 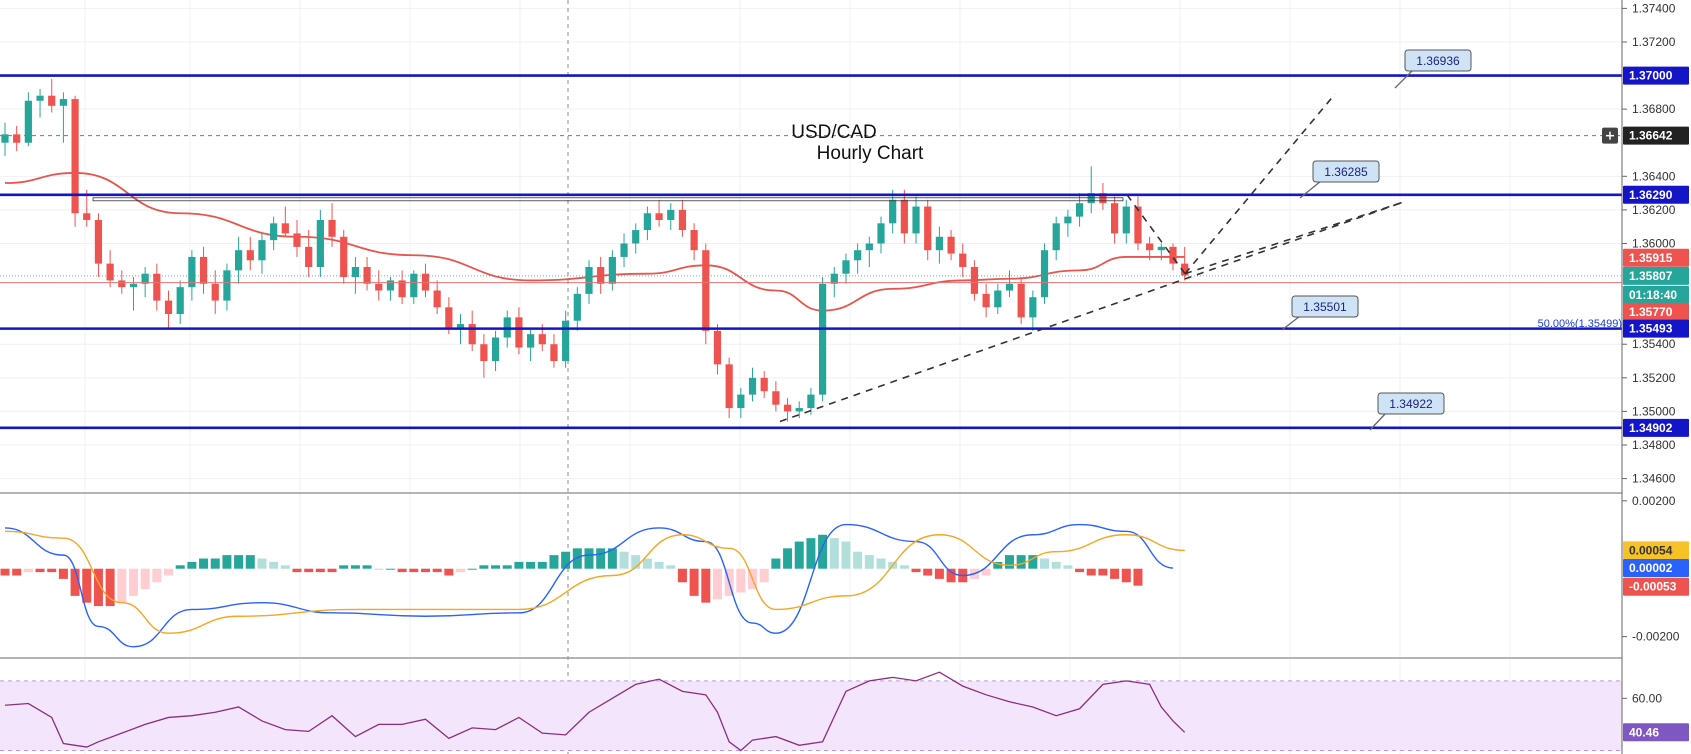 I want to click on chart-subtitle: Hourly Chart, so click(x=870, y=153).